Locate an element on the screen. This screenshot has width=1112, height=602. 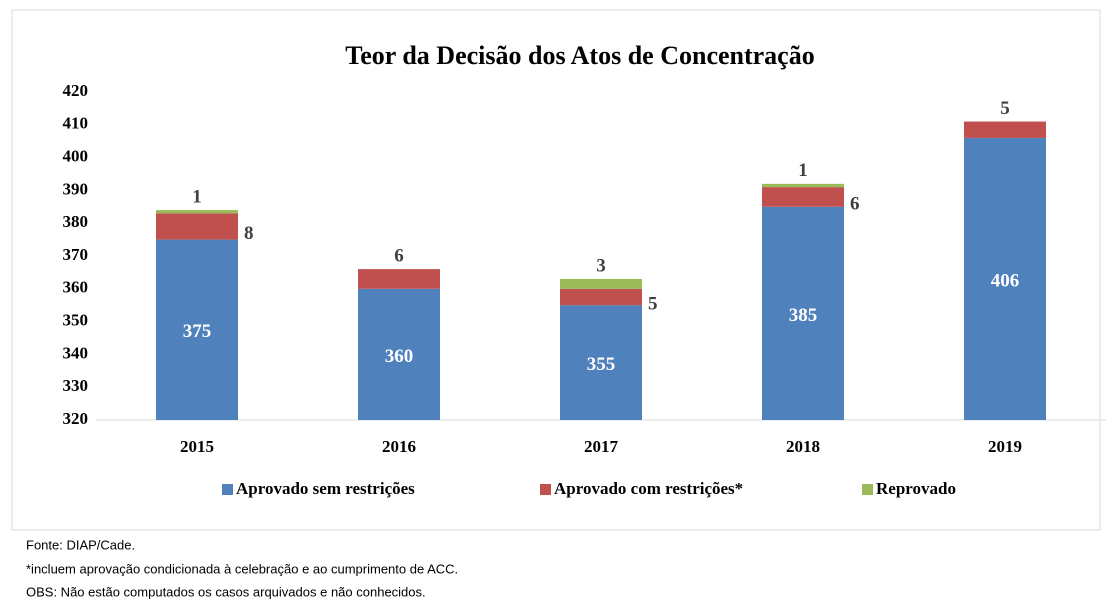
y-tick-label: 360 is located at coordinates (76, 287).